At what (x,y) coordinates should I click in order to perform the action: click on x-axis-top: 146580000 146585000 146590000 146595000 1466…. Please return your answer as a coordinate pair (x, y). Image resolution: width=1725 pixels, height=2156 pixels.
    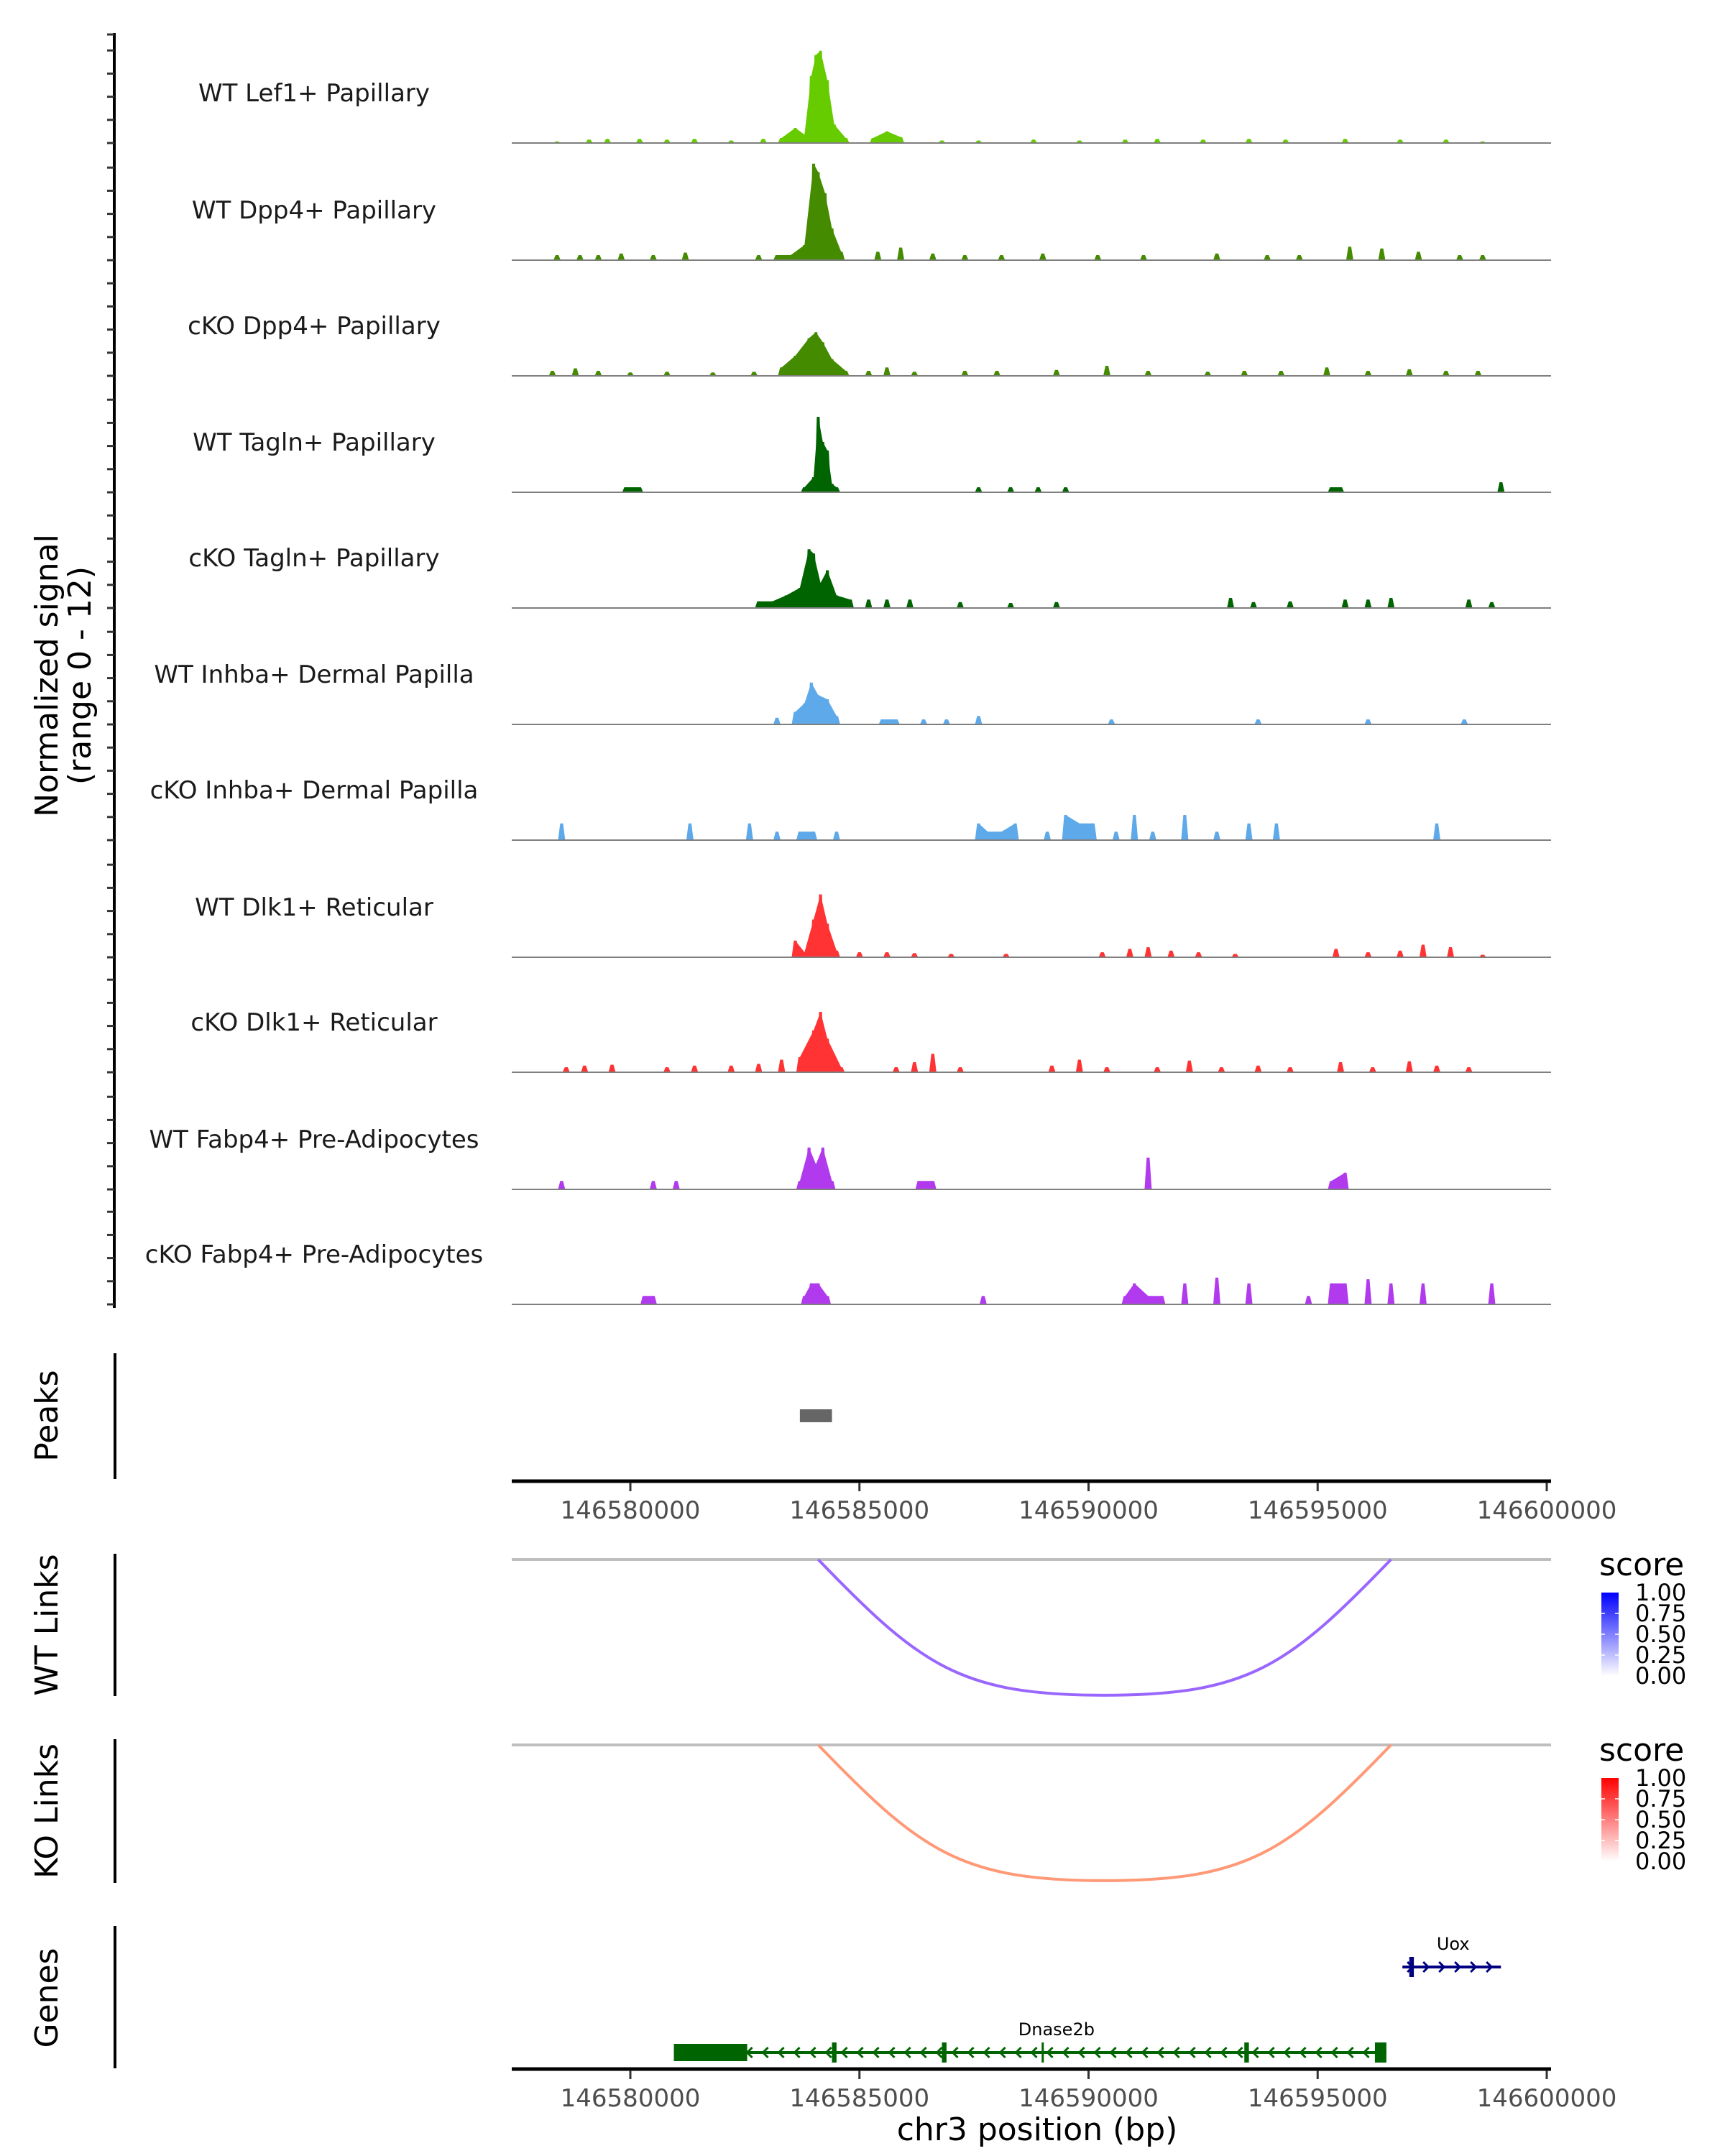
    Looking at the image, I should click on (1088, 1504).